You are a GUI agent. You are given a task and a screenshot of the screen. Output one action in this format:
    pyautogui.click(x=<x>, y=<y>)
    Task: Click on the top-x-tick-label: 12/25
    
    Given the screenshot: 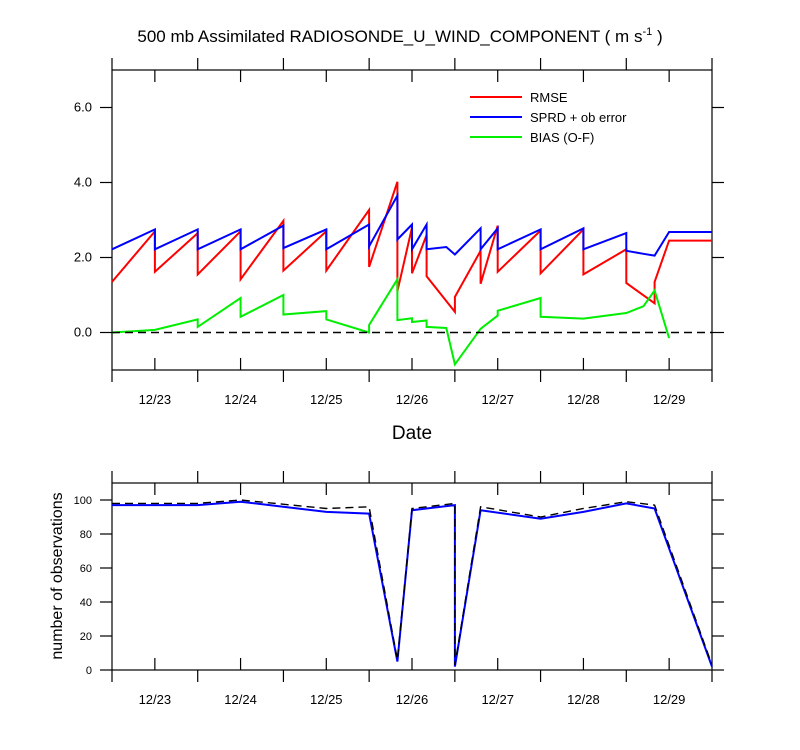 What is the action you would take?
    pyautogui.click(x=326, y=399)
    